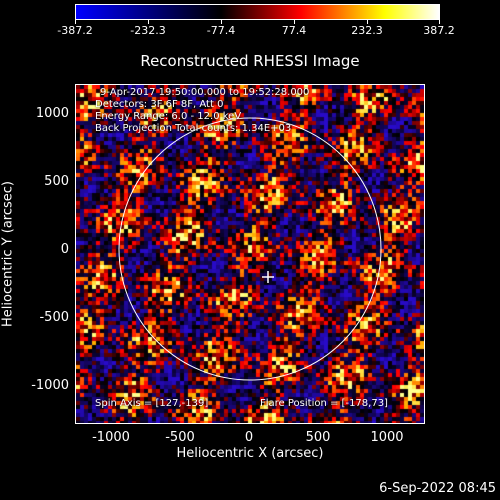 The height and width of the screenshot is (500, 500). I want to click on colorbar-label: -387.2, so click(75, 30).